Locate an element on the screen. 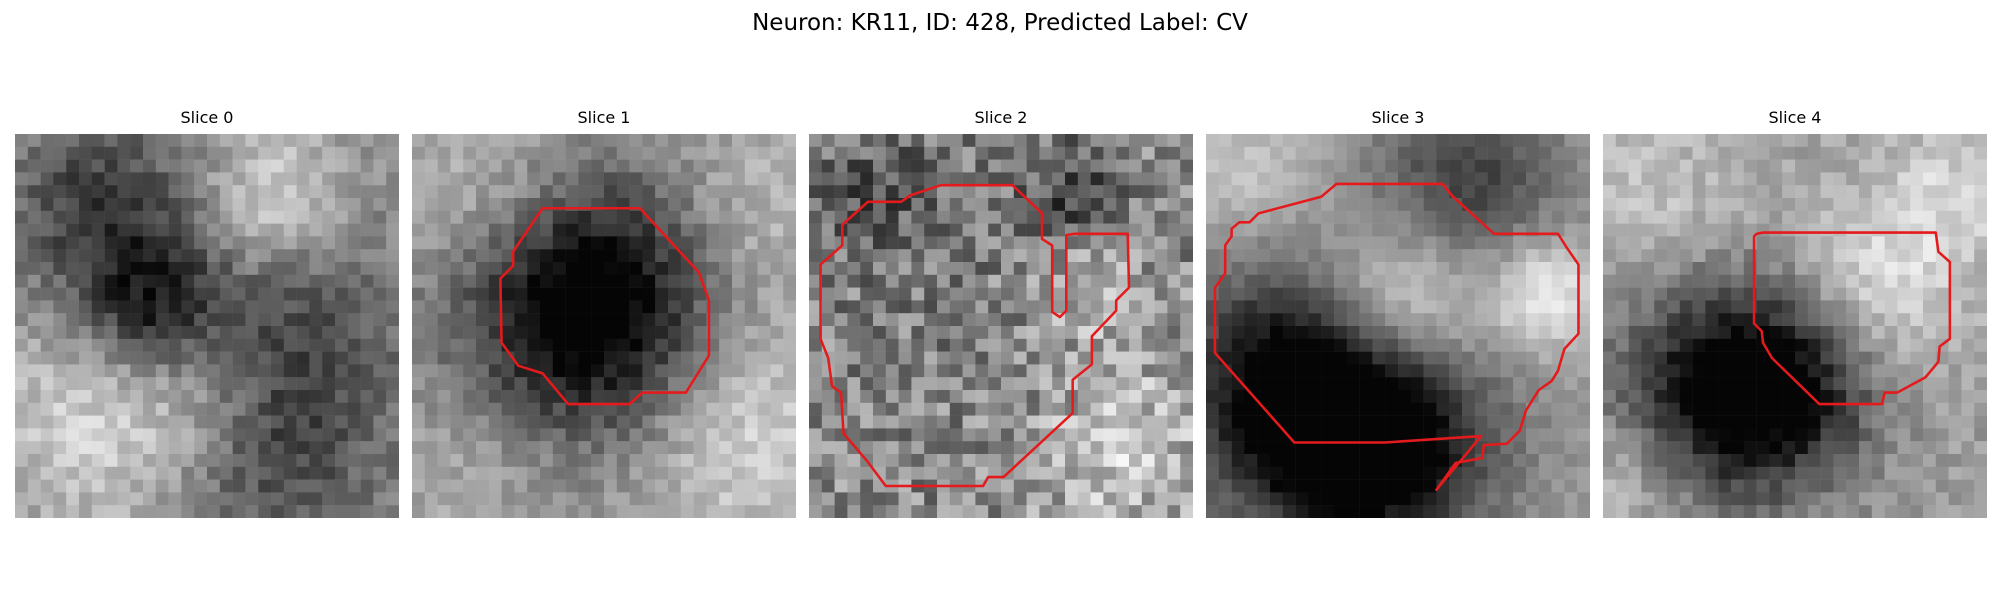  slice-title-3: Slice 3 is located at coordinates (1398, 117).